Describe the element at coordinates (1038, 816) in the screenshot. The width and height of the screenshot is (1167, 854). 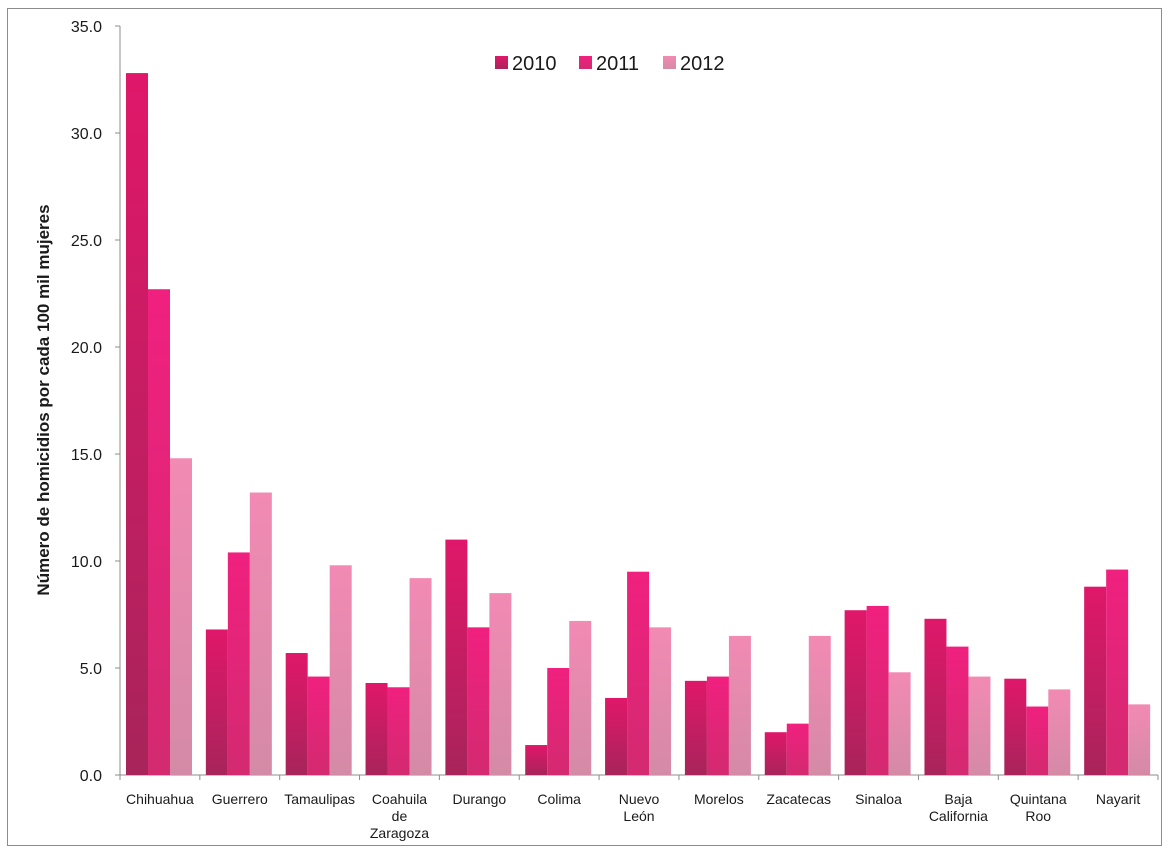
I see `x-tick-label: Roo` at that location.